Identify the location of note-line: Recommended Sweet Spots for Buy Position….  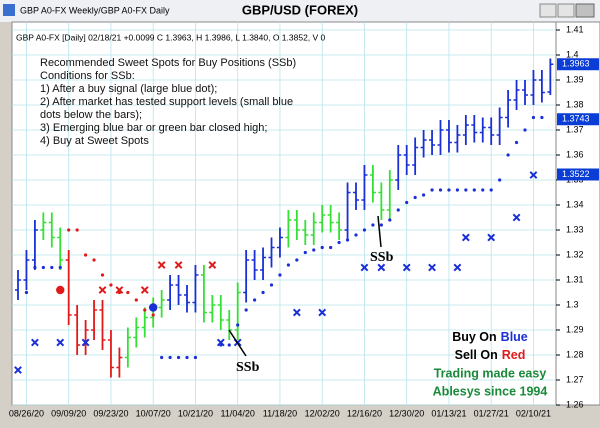
(168, 63).